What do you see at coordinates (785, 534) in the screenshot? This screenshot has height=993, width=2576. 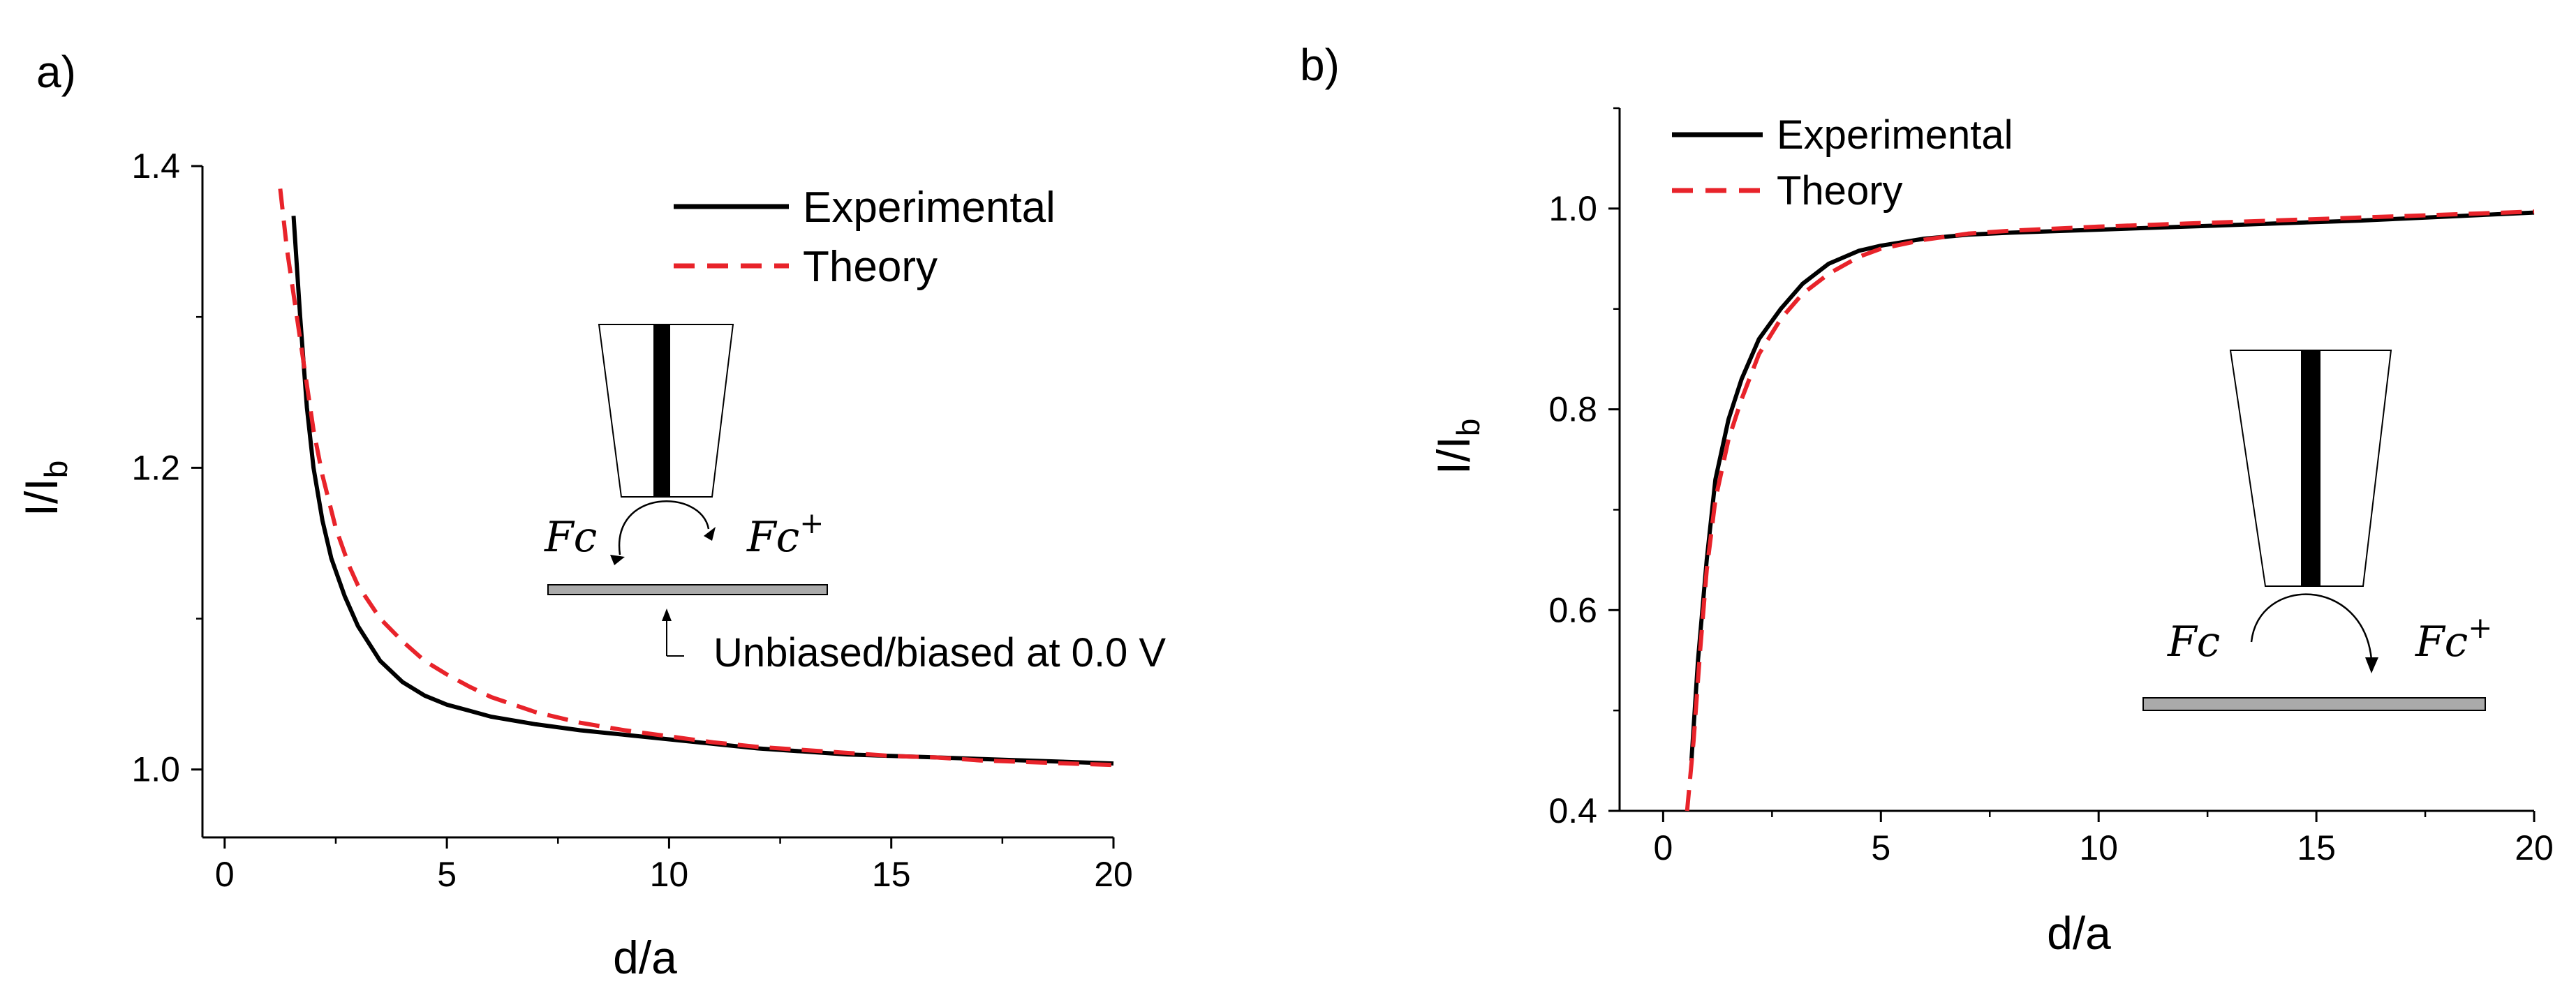 I see `panel-a-fc-plus-label: Fc+` at bounding box center [785, 534].